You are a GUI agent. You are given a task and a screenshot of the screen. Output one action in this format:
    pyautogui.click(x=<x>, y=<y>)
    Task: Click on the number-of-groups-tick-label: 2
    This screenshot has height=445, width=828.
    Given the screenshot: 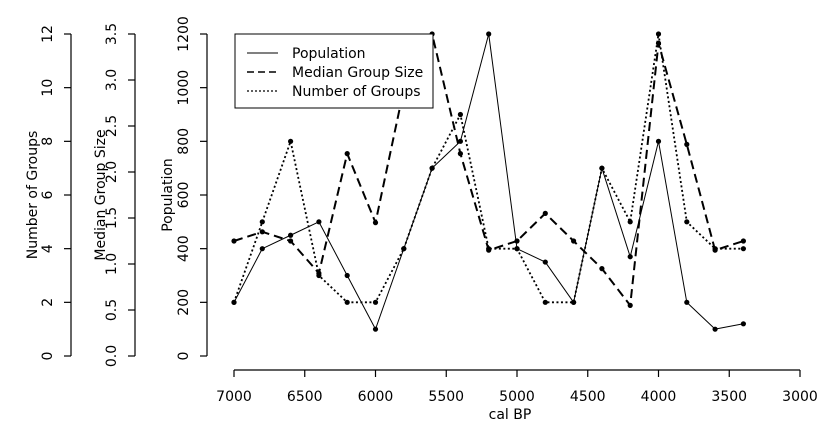 What is the action you would take?
    pyautogui.click(x=48, y=302)
    